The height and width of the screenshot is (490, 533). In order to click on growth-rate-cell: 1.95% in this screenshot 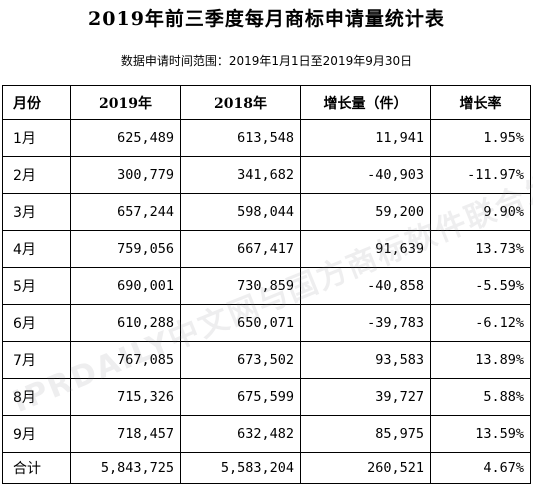, I will do `click(480, 138)`.